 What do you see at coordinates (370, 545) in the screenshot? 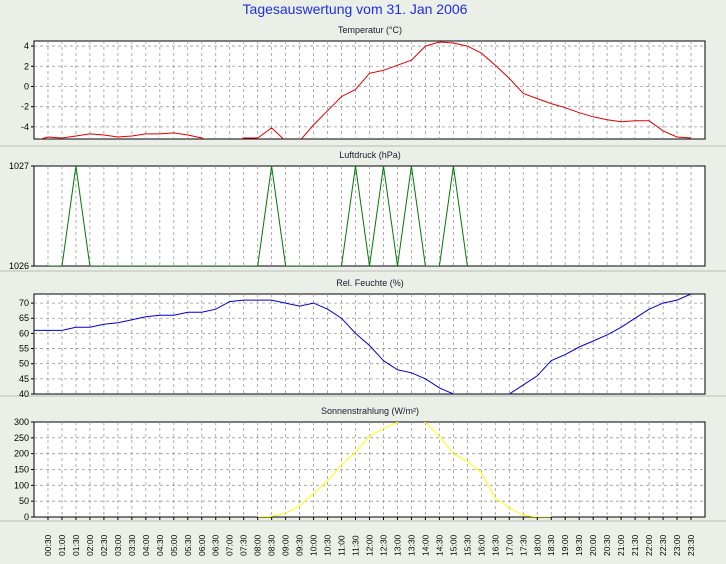
I see `x-tick-label: 12:00` at bounding box center [370, 545].